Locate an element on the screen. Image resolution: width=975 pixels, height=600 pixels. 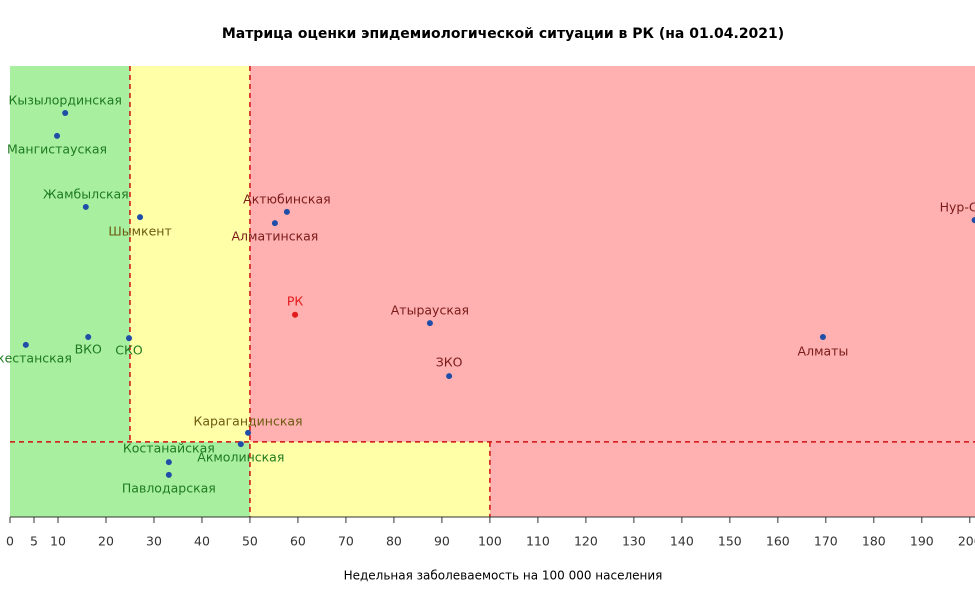
x-tick-label: 150 is located at coordinates (730, 541).